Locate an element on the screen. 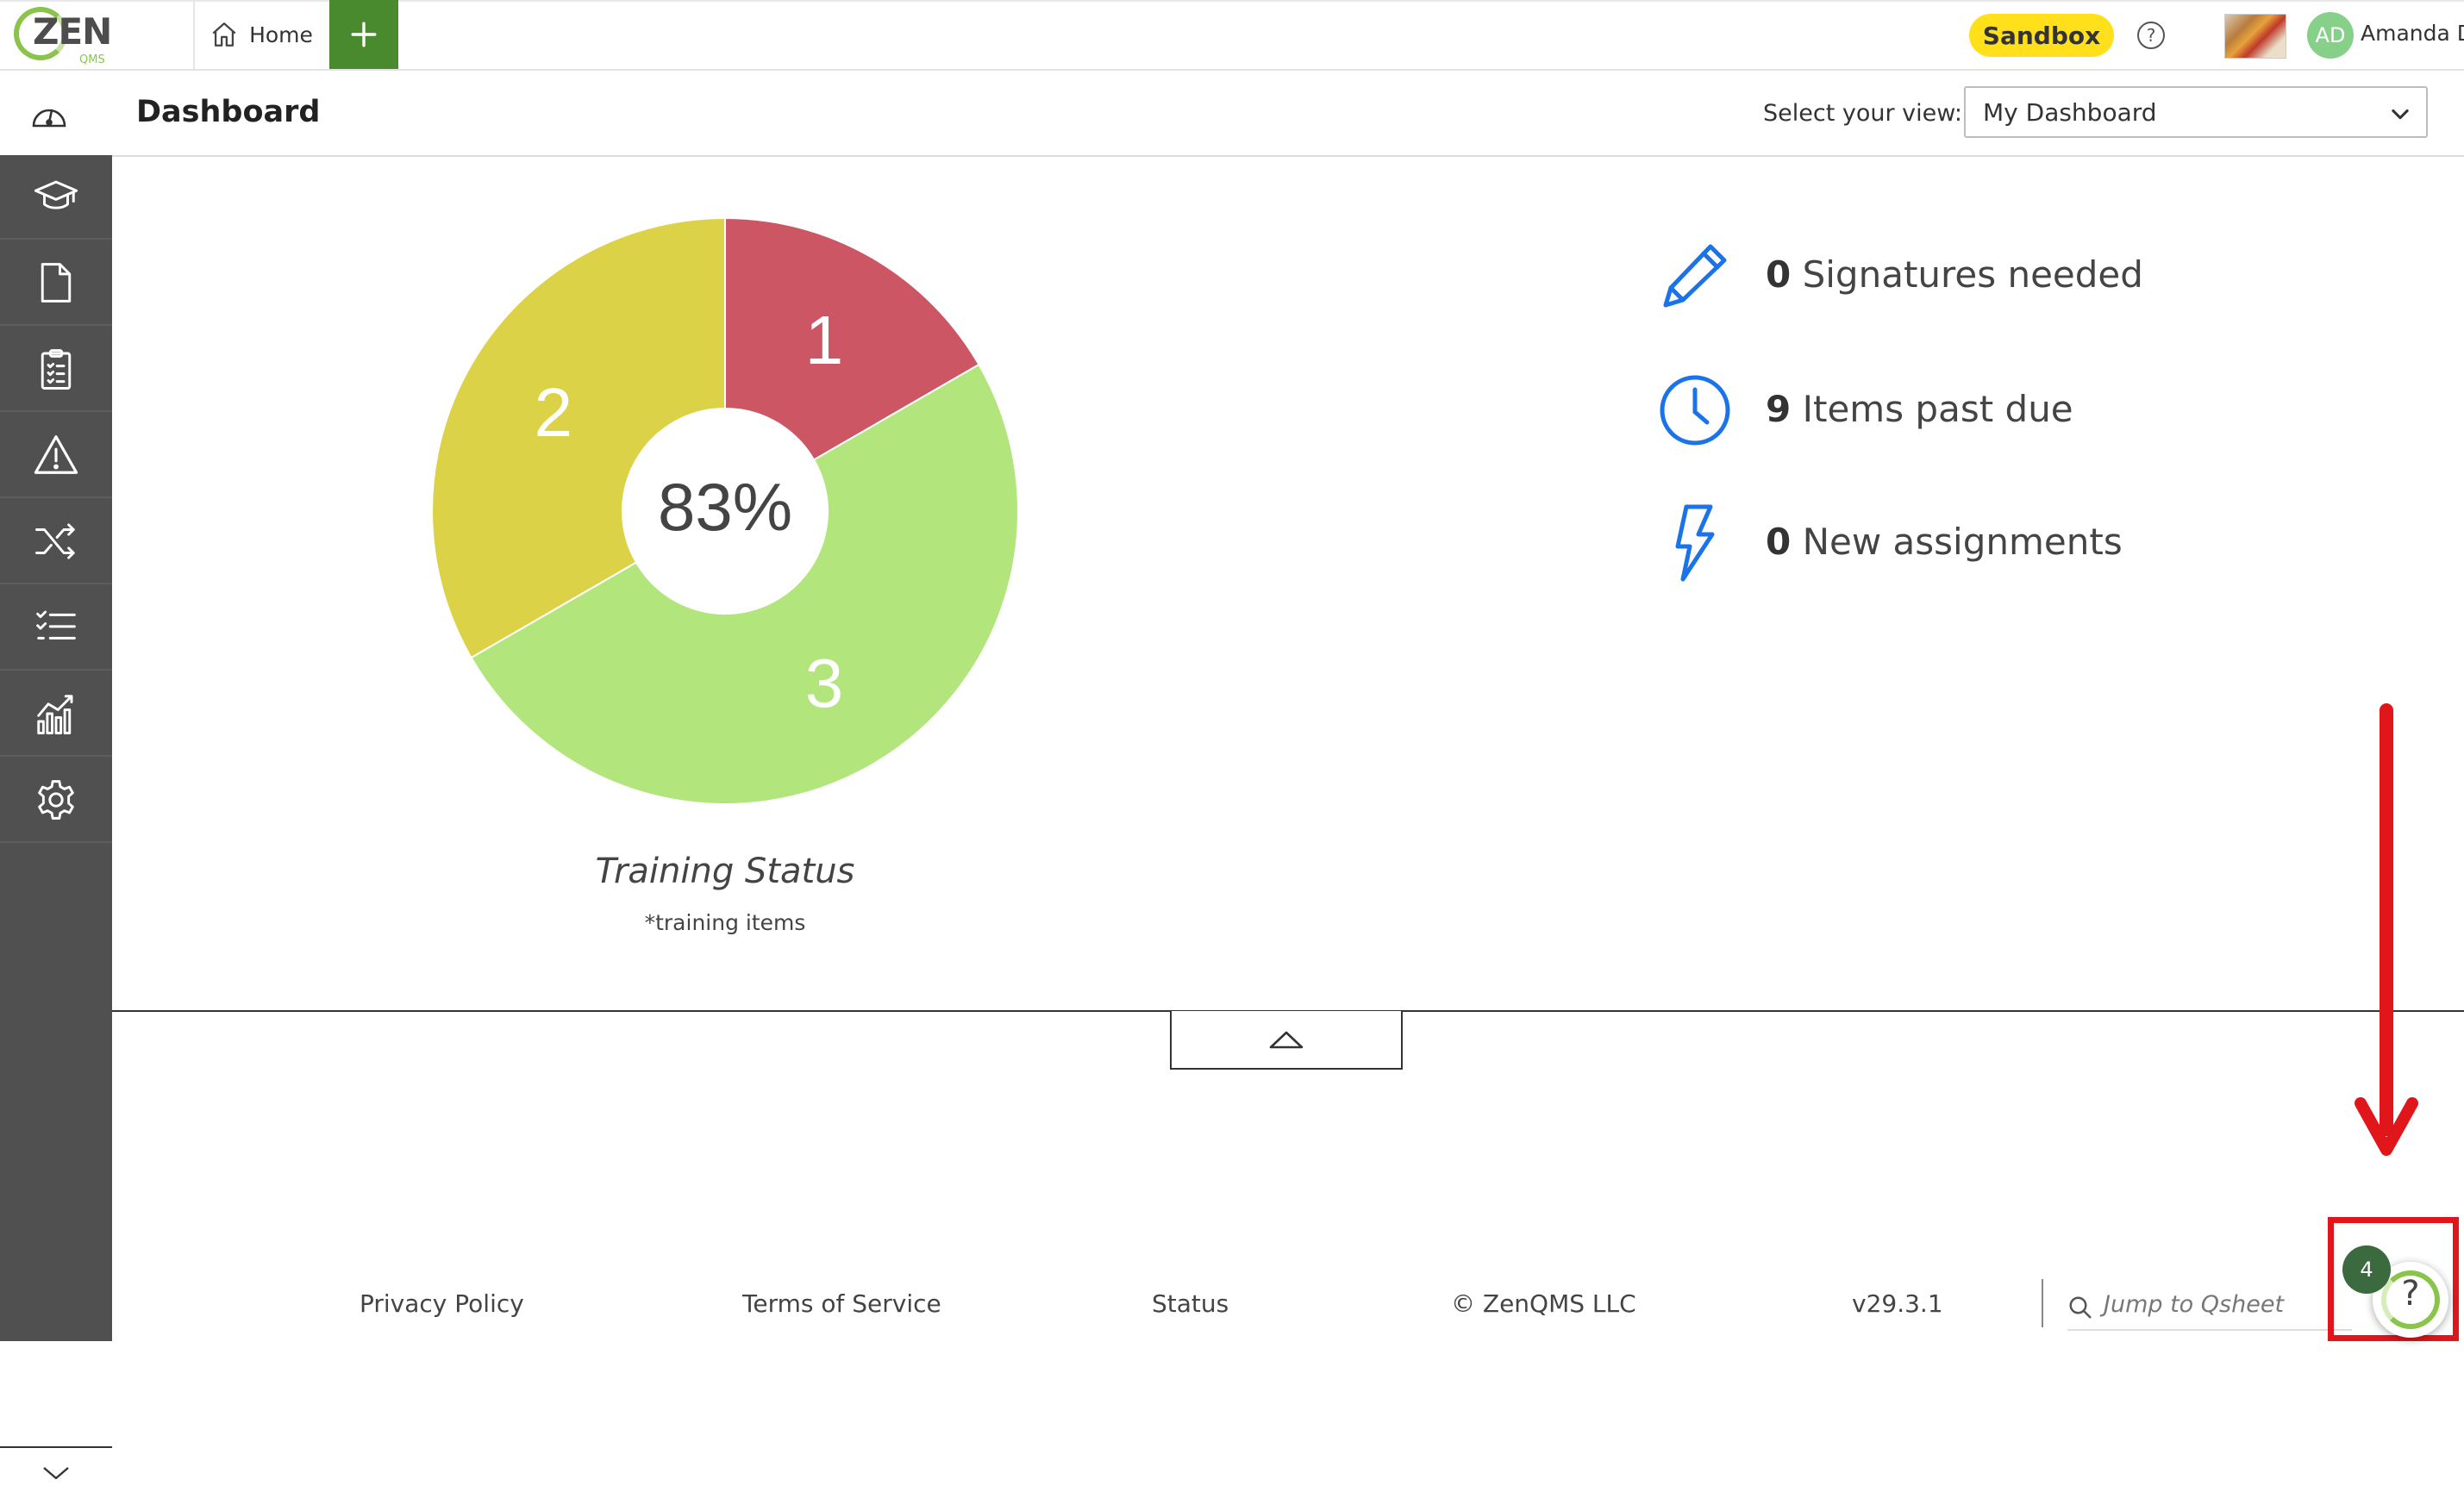 The height and width of the screenshot is (1498, 2464). add-tab-button is located at coordinates (363, 34).